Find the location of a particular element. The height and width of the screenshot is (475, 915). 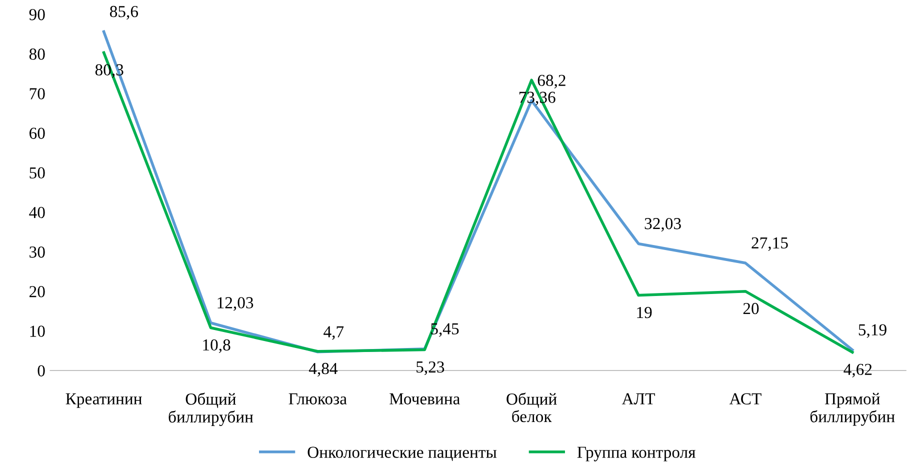

data-label: 4,7 is located at coordinates (334, 333).